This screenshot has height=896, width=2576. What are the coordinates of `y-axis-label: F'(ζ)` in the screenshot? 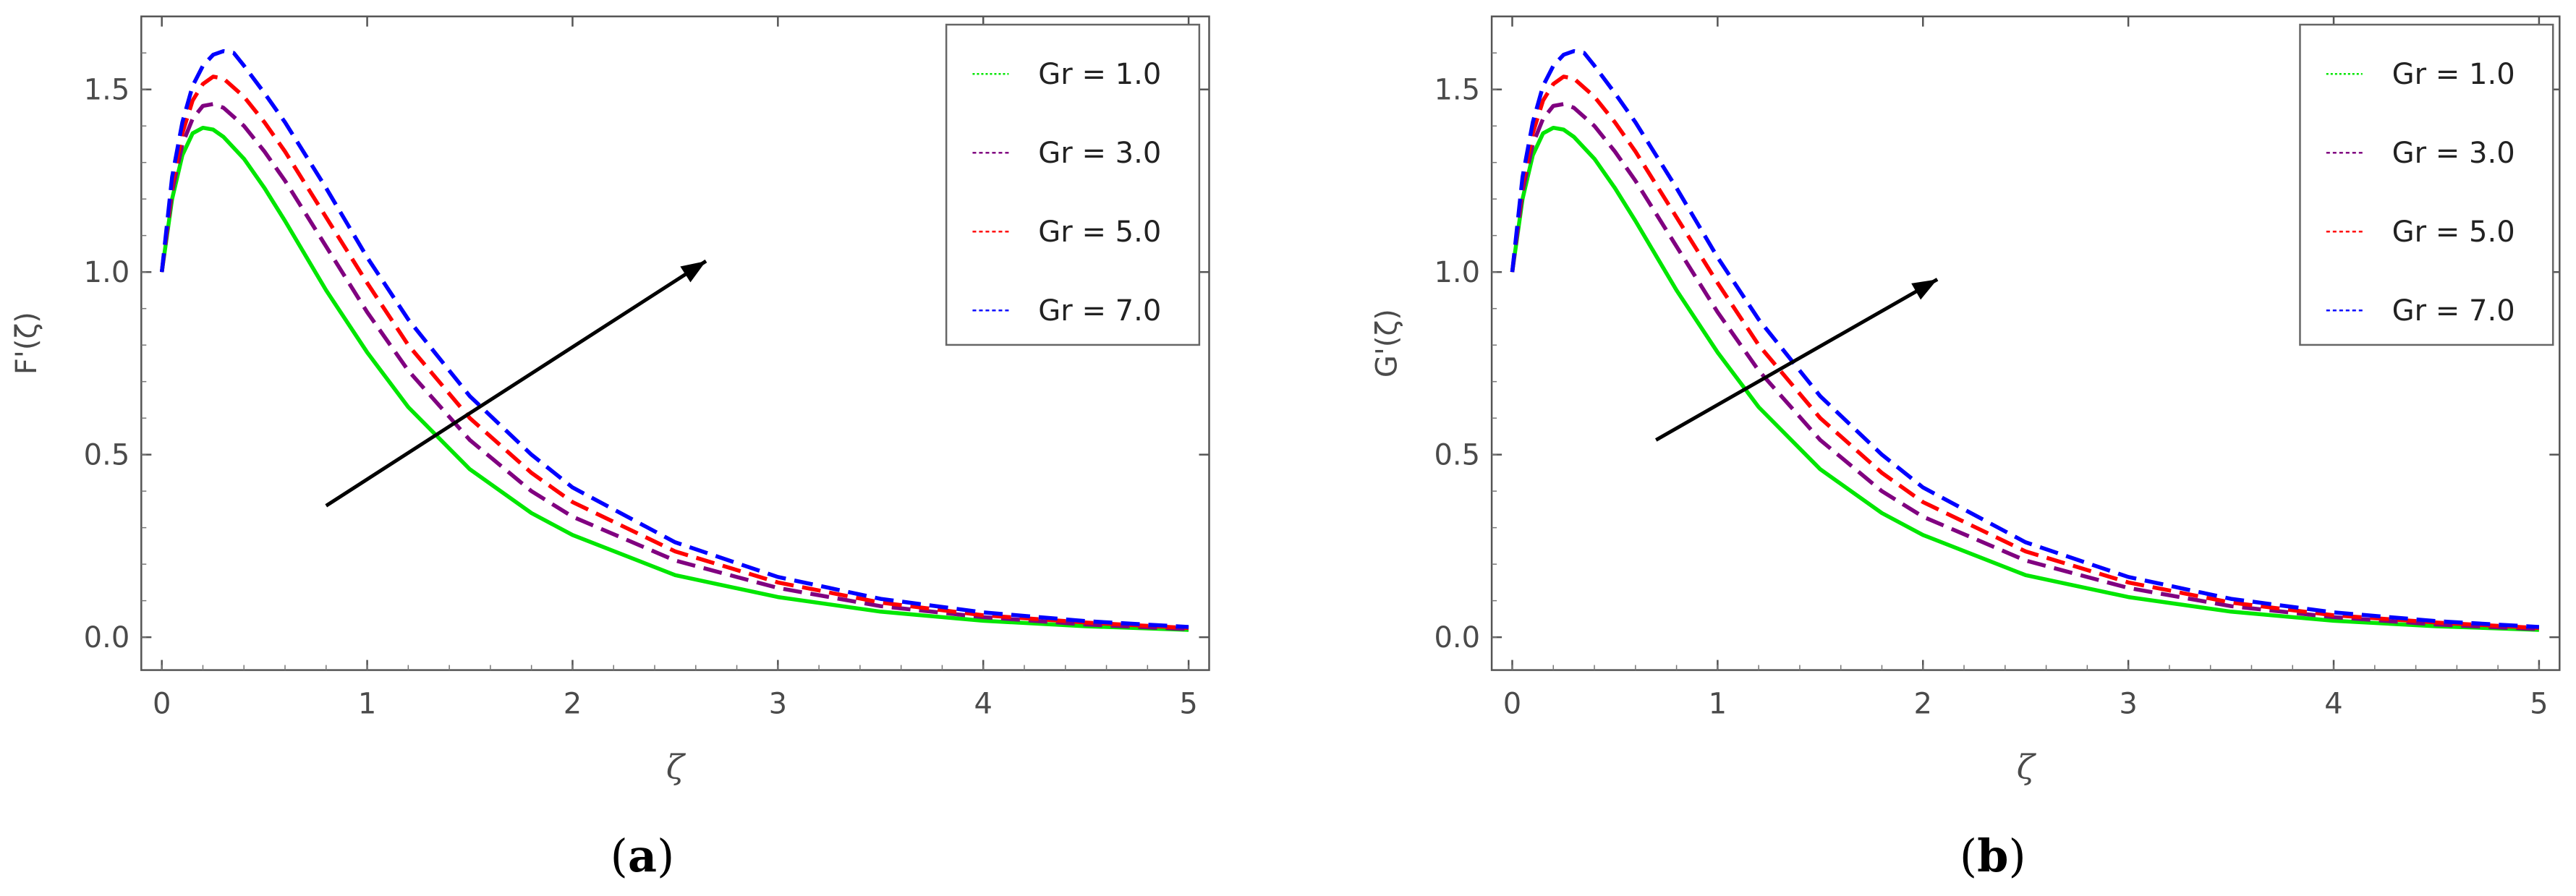 It's located at (26, 343).